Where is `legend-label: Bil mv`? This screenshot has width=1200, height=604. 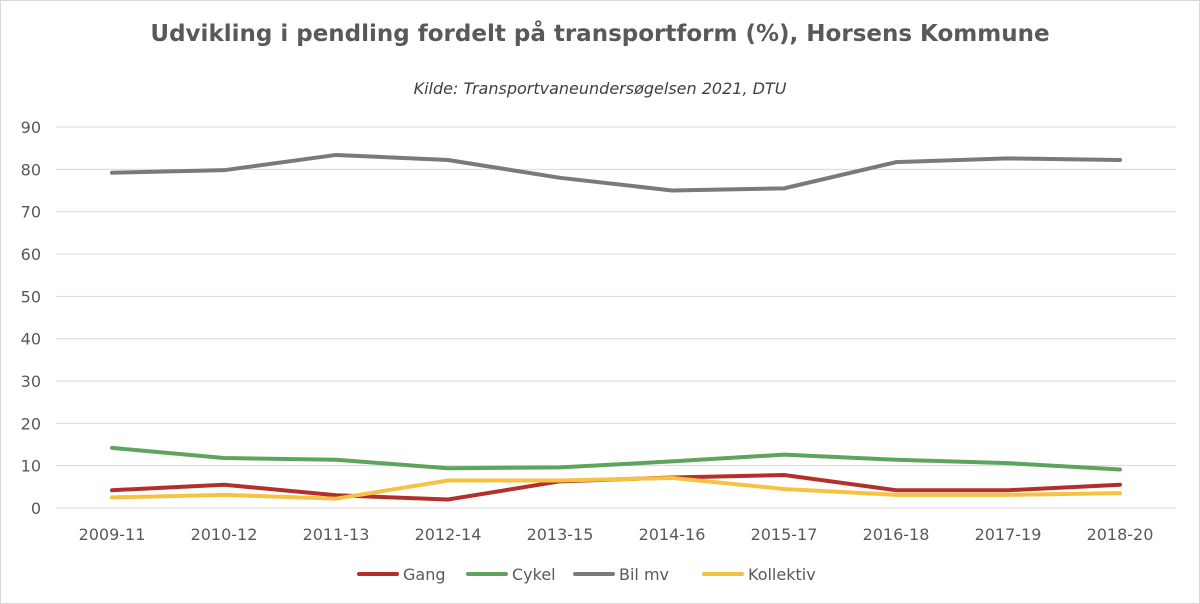
legend-label: Bil mv is located at coordinates (644, 574).